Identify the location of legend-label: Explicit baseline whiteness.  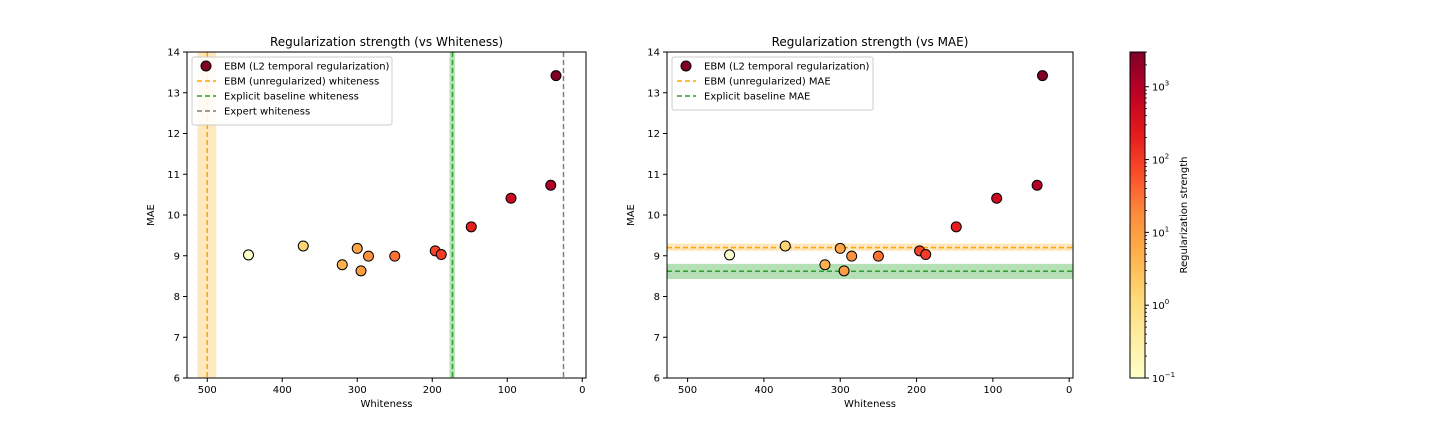
(291, 97).